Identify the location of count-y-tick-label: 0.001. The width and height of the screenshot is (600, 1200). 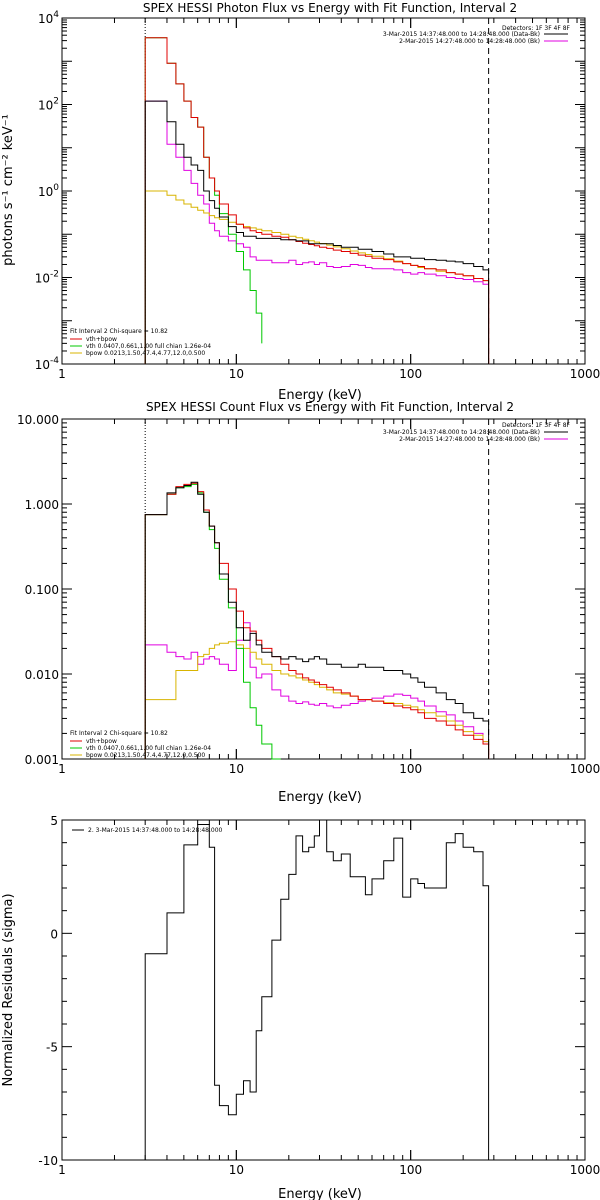
(42, 760).